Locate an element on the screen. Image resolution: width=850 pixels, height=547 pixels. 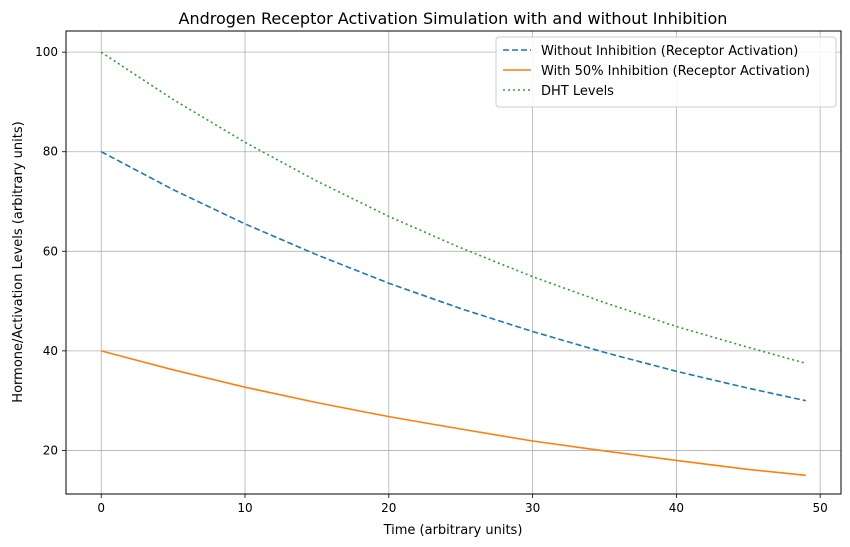
y-tick-label: 80 is located at coordinates (50, 152).